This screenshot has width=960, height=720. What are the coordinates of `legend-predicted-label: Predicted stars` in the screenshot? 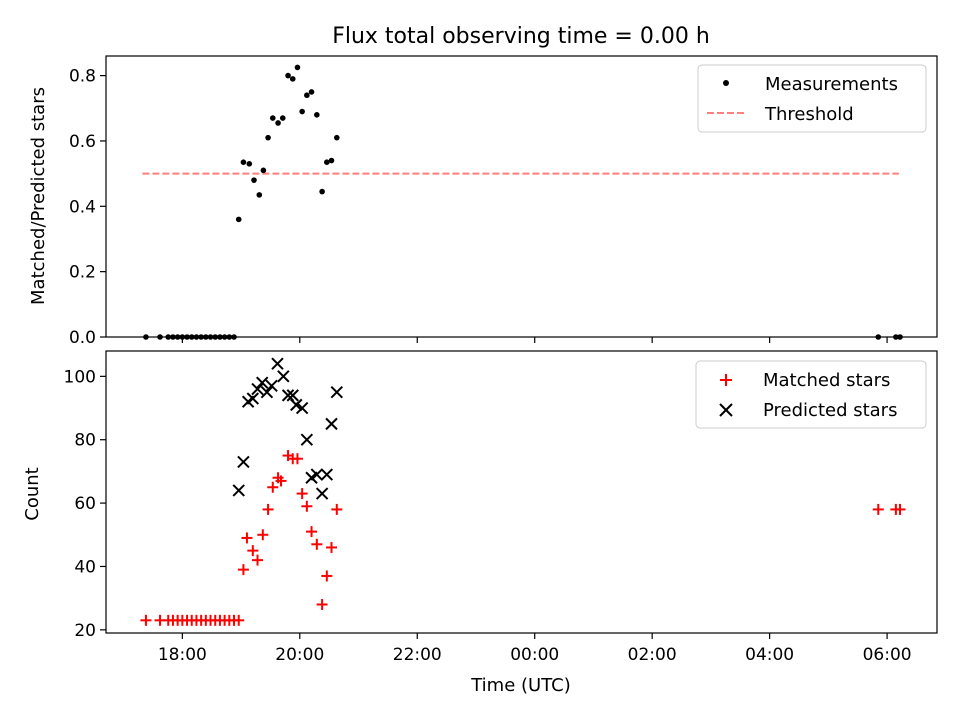 It's located at (830, 410).